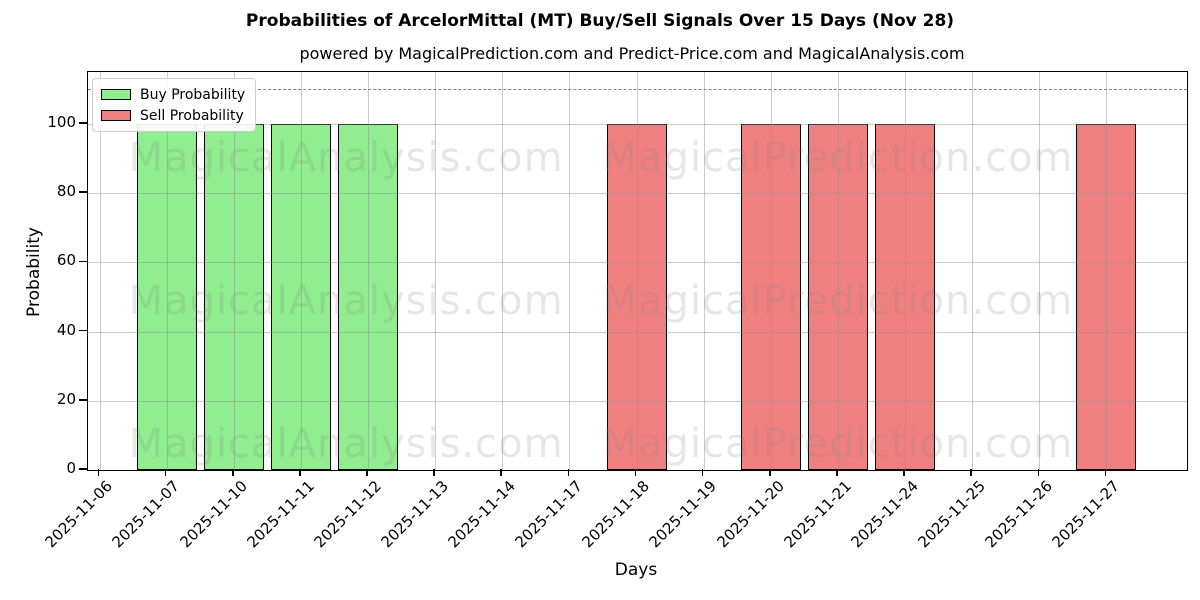 The height and width of the screenshot is (600, 1200). I want to click on x-tick-label: 2025-11-10, so click(213, 514).